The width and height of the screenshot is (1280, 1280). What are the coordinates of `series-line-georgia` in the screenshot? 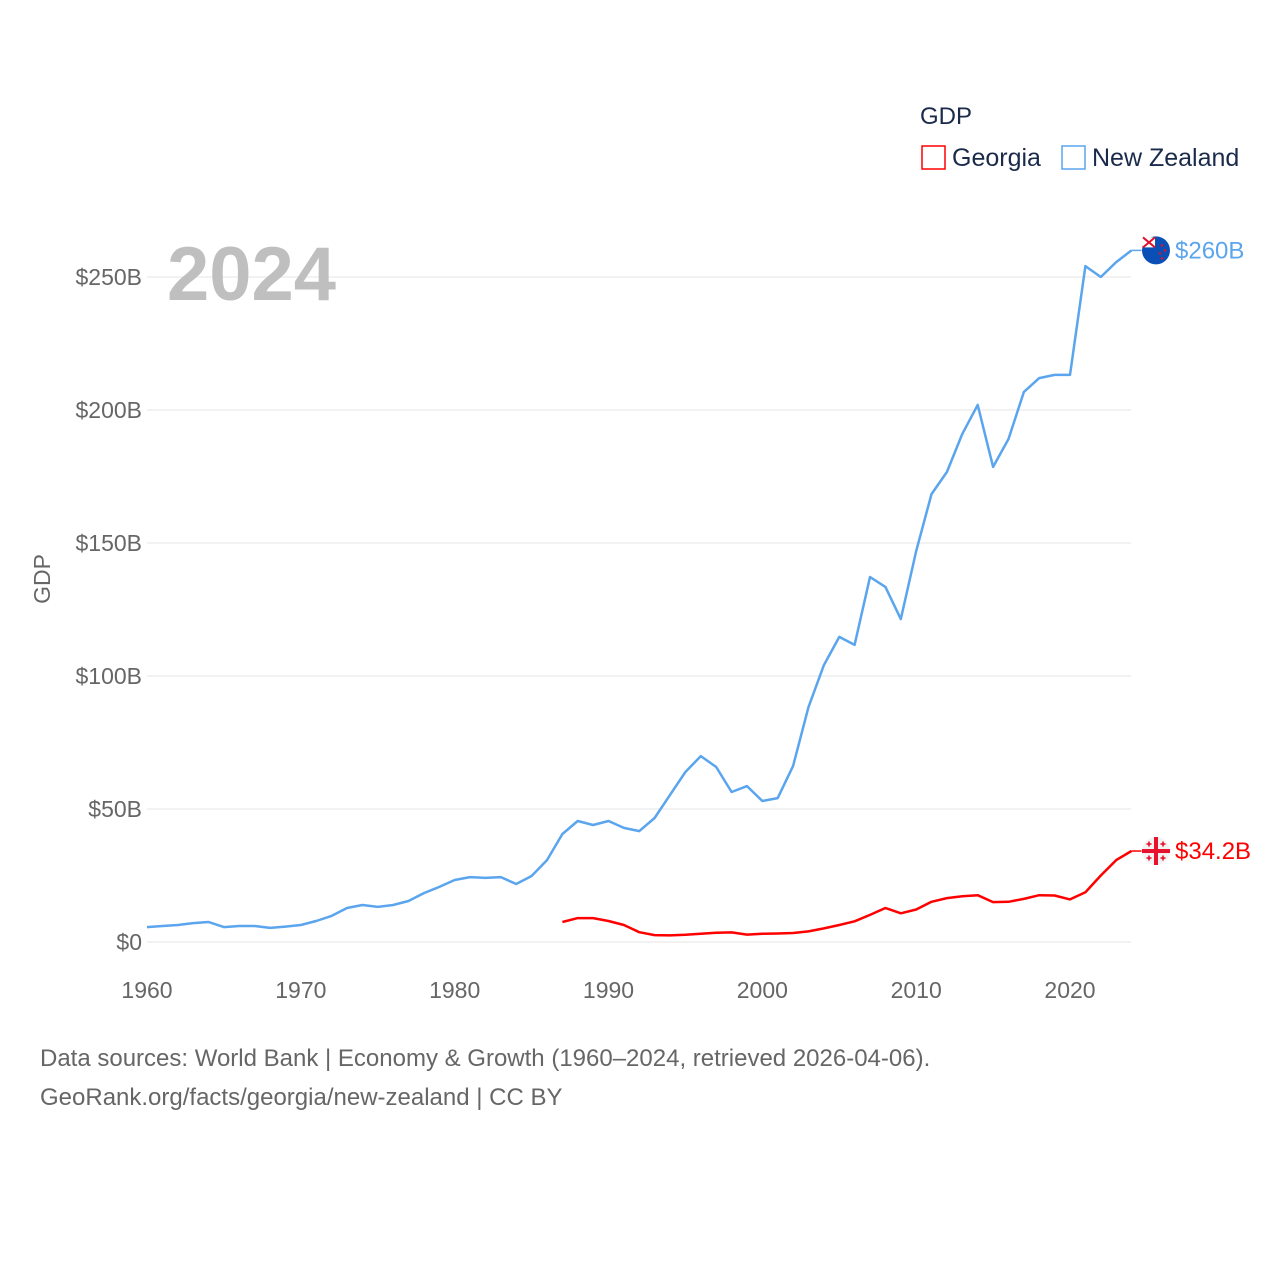 It's located at (847, 893).